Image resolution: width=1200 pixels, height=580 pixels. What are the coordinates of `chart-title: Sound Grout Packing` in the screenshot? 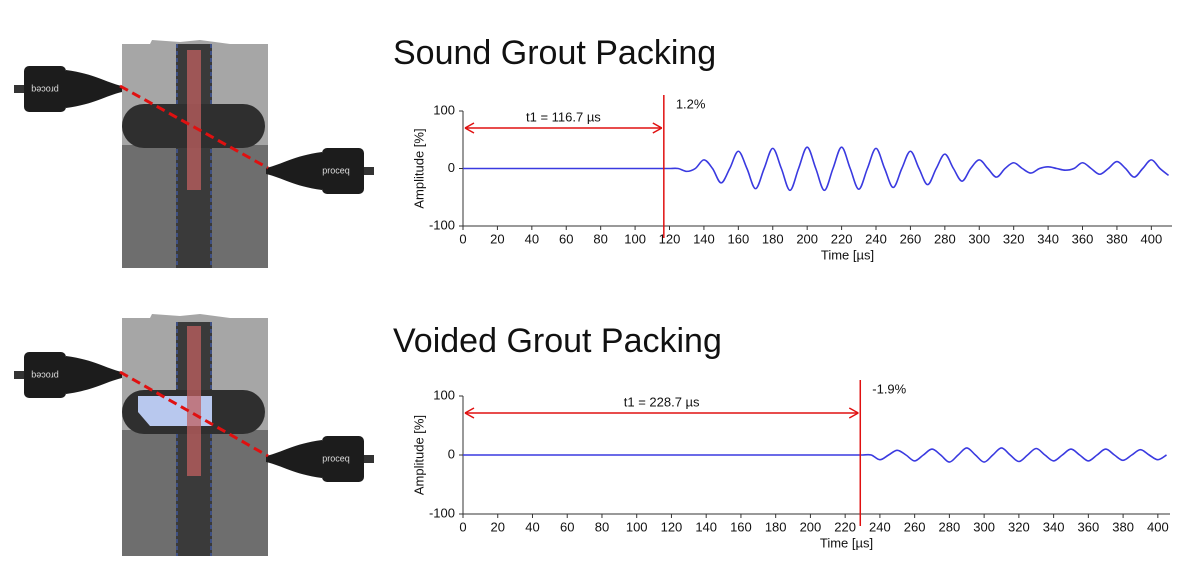 It's located at (554, 53).